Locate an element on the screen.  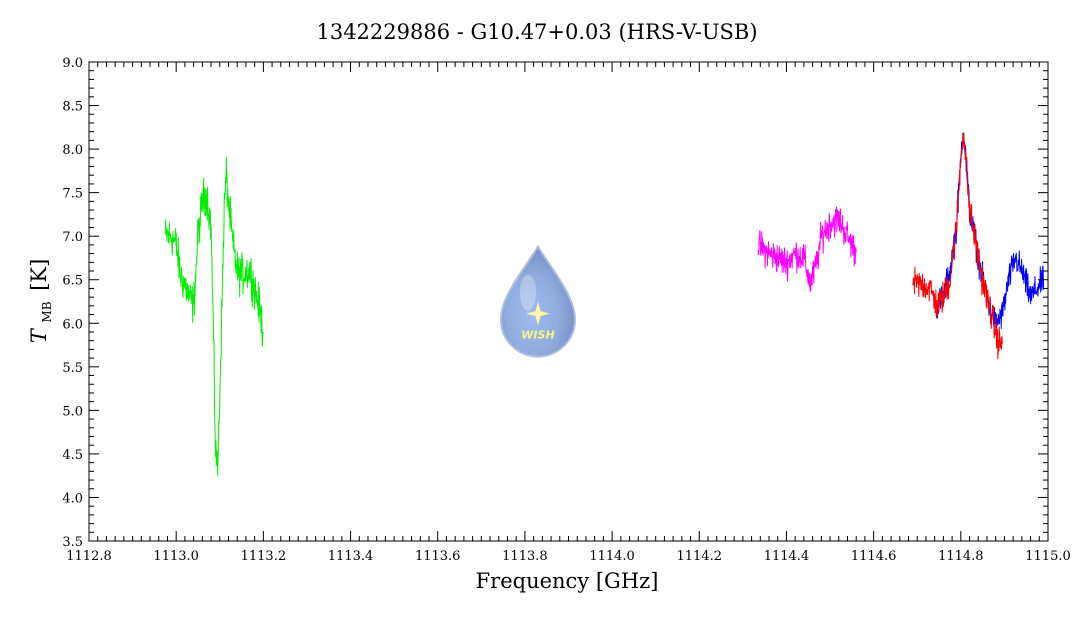
y-tick-label: 6.5 is located at coordinates (72, 281).